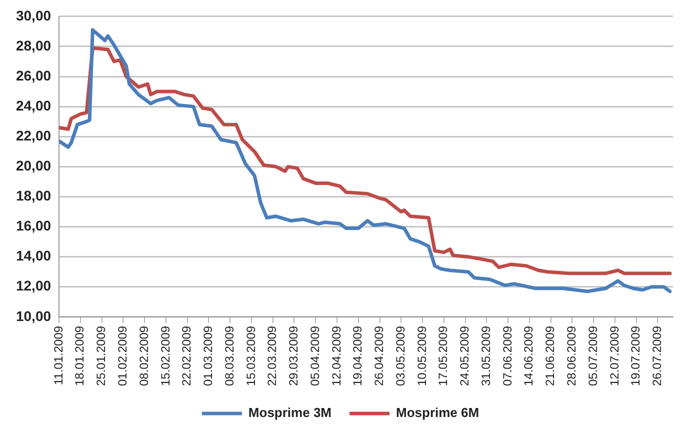  What do you see at coordinates (34, 286) in the screenshot?
I see `y-tick-label: 12,00` at bounding box center [34, 286].